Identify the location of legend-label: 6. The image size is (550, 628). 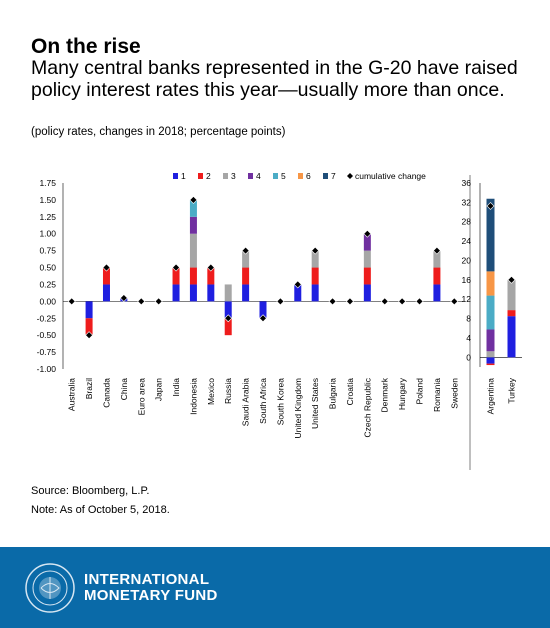
(308, 176).